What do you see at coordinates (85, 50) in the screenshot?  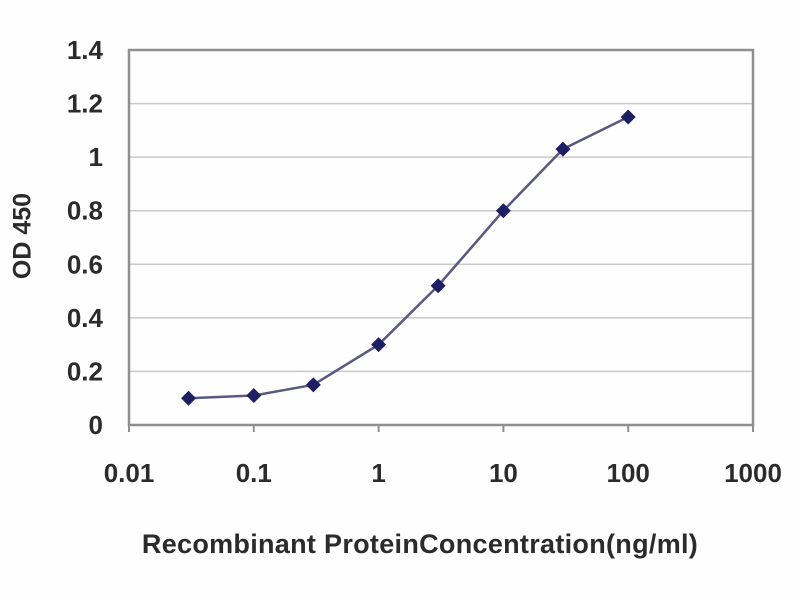 I see `y-tick-label: 1.4` at bounding box center [85, 50].